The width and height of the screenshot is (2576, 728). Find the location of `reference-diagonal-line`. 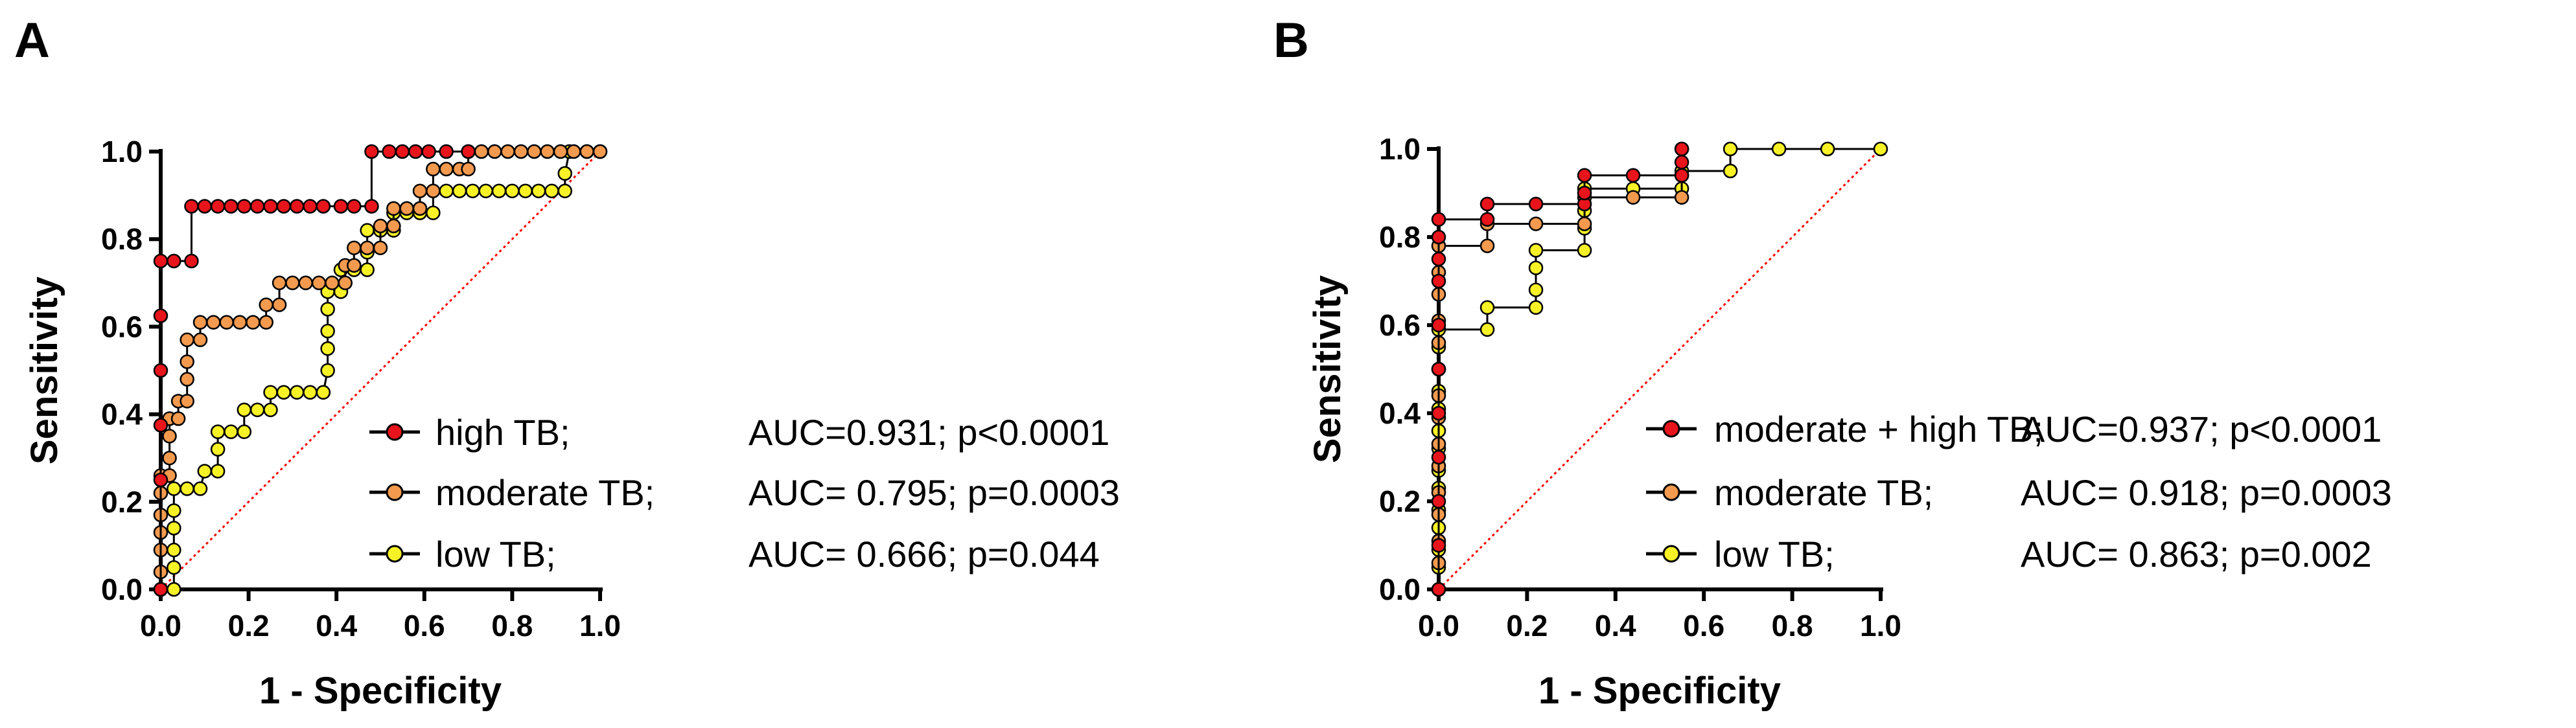

reference-diagonal-line is located at coordinates (380, 371).